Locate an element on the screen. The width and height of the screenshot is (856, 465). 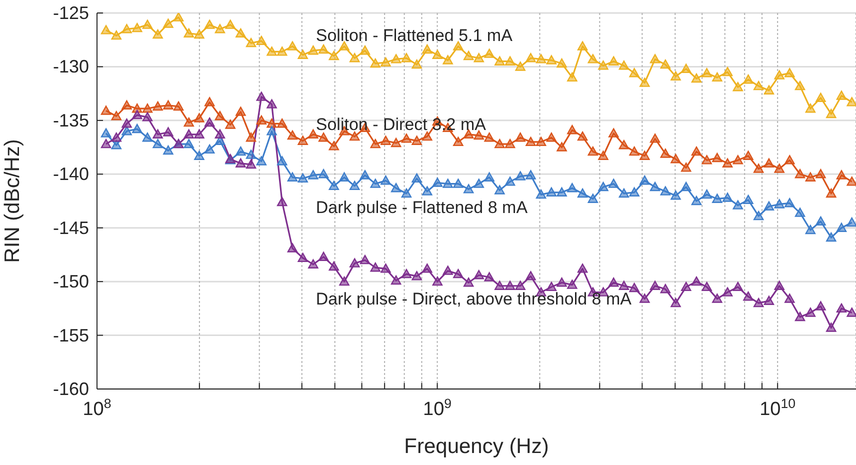
y-tick-label: -135 is located at coordinates (70, 120).